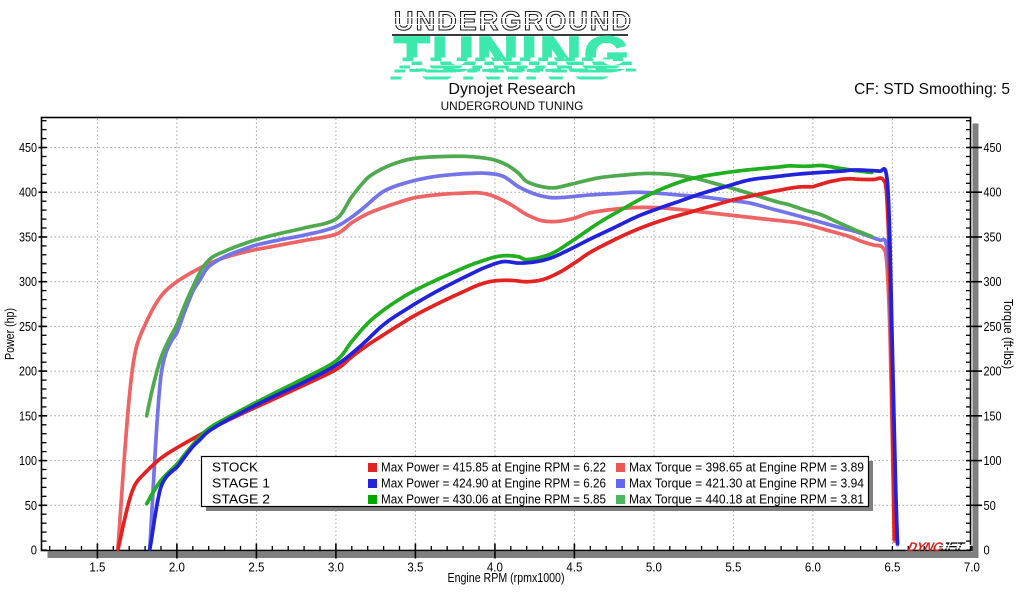 The height and width of the screenshot is (601, 1024). What do you see at coordinates (235, 468) in the screenshot?
I see `svg-text: STOCK` at bounding box center [235, 468].